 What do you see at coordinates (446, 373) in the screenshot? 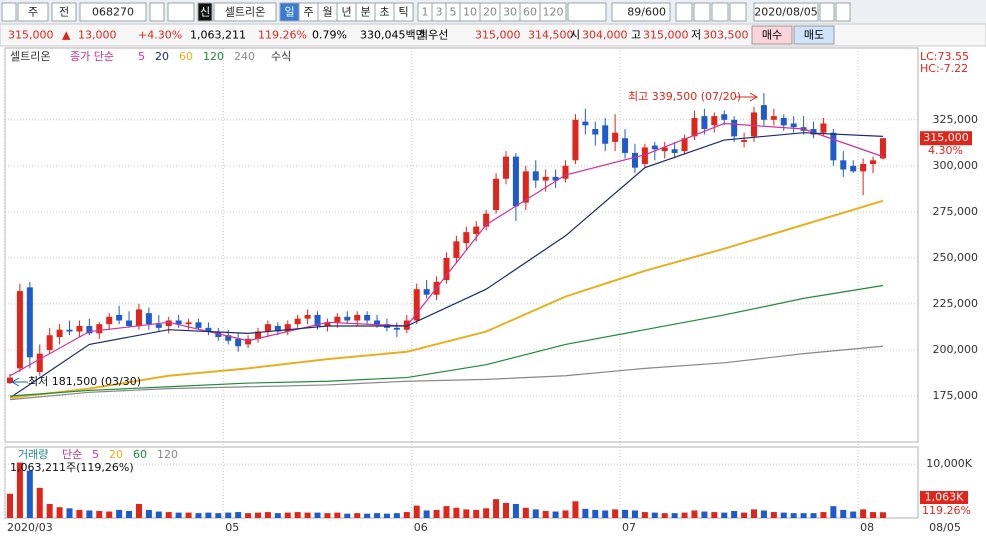
I see `moving-average` at bounding box center [446, 373].